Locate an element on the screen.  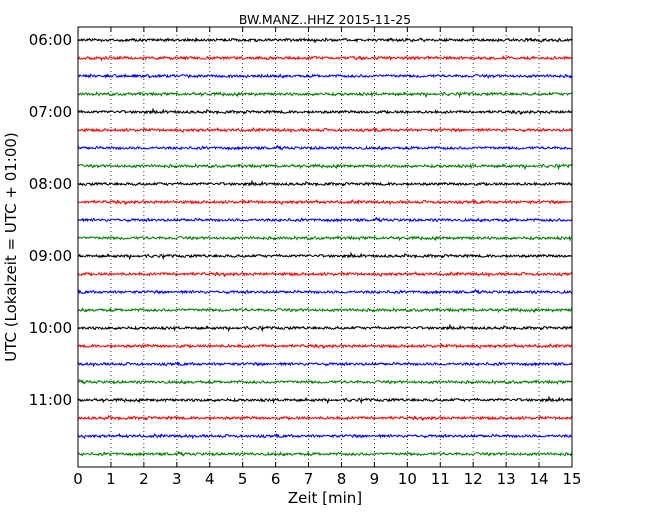
x-tick-label: 9 is located at coordinates (375, 479).